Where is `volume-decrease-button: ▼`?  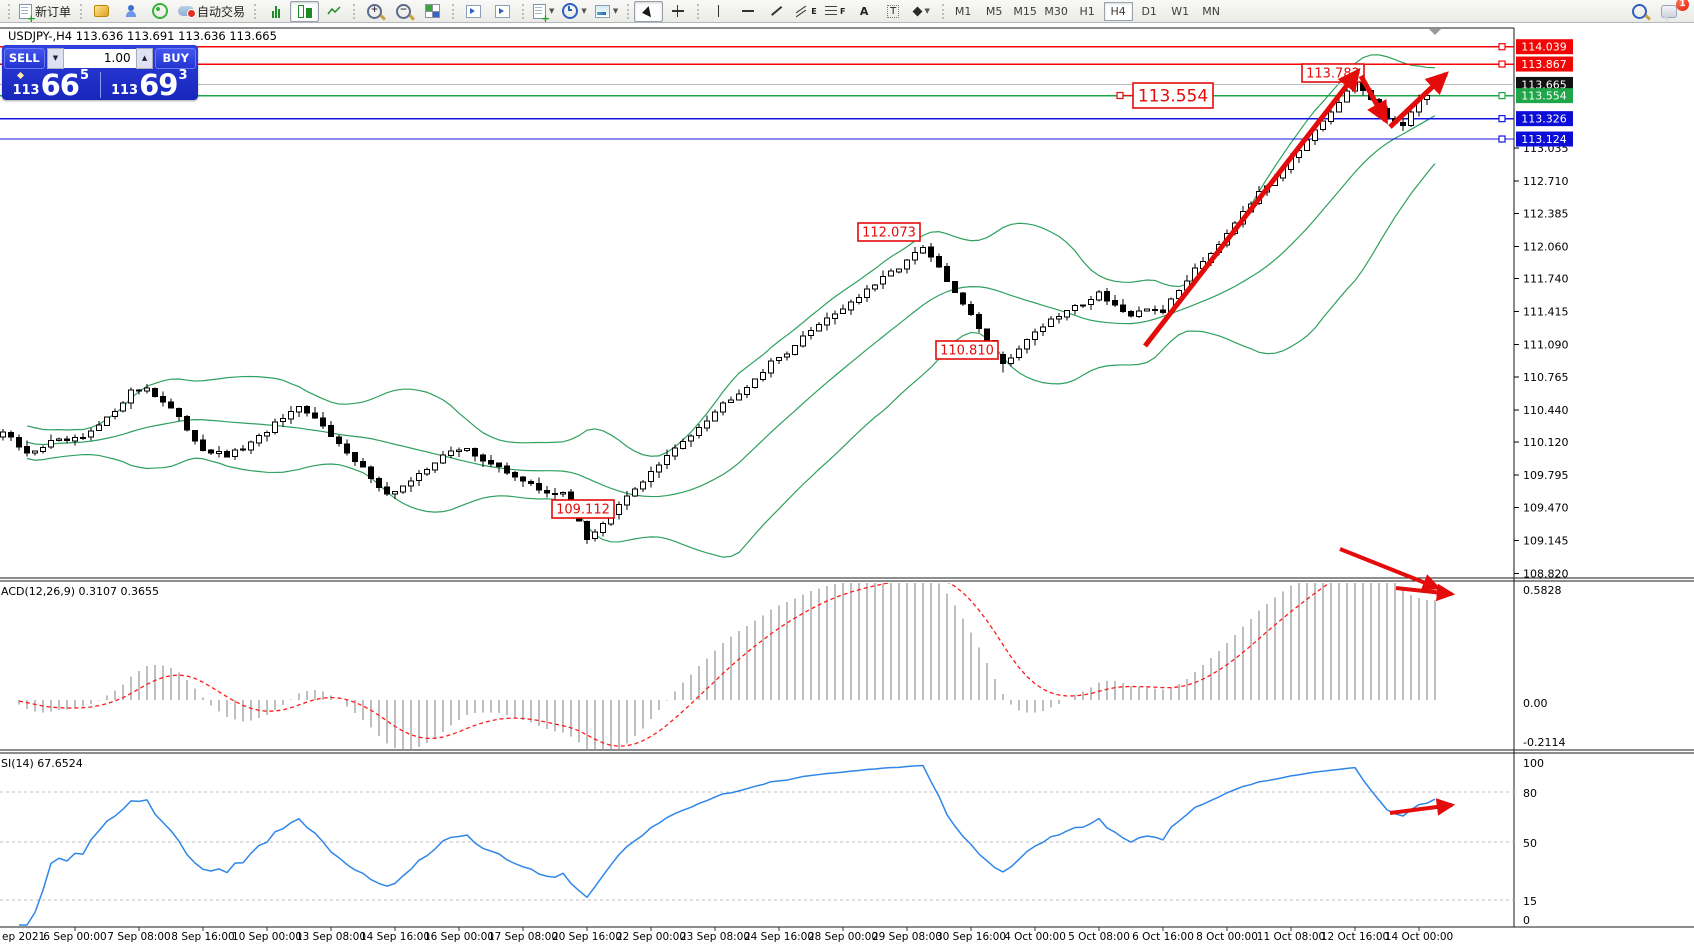 volume-decrease-button: ▼ is located at coordinates (55, 58).